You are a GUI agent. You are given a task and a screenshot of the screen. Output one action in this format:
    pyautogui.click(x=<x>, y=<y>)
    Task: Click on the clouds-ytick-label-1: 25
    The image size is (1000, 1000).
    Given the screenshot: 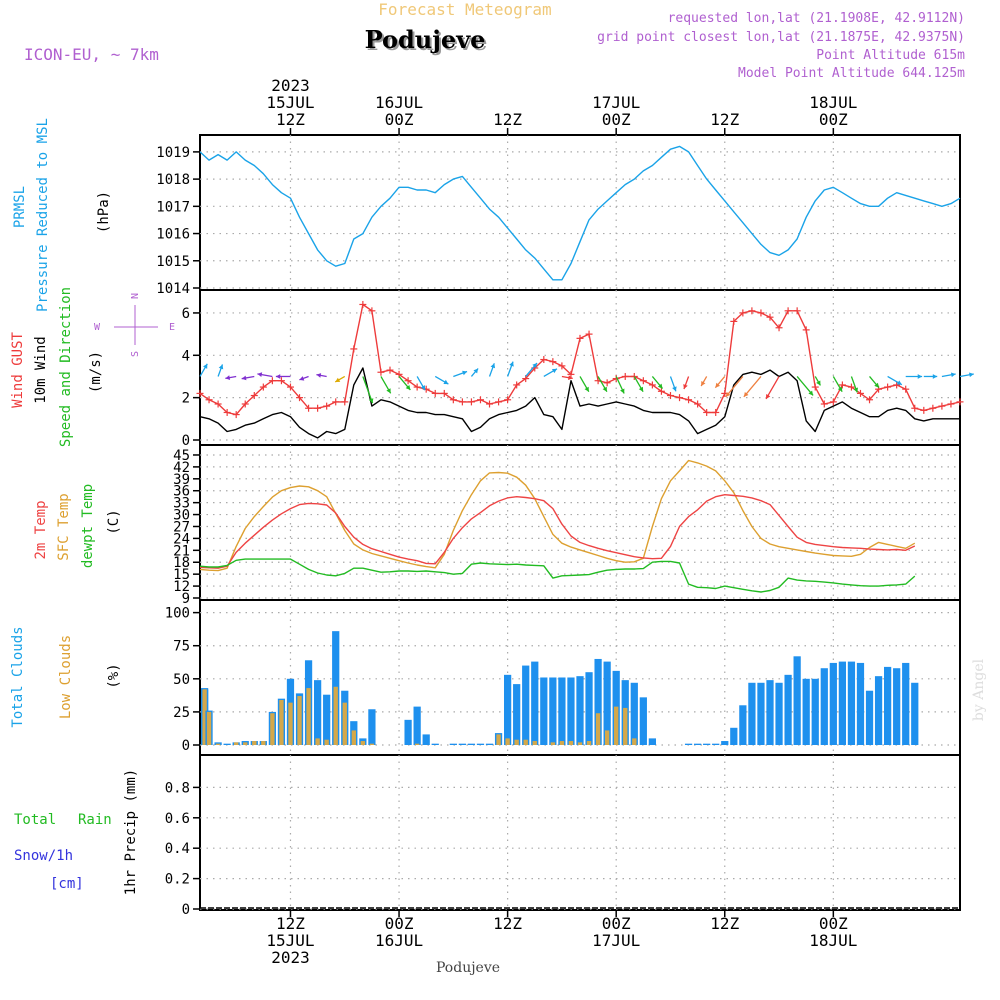 What is the action you would take?
    pyautogui.click(x=181, y=713)
    